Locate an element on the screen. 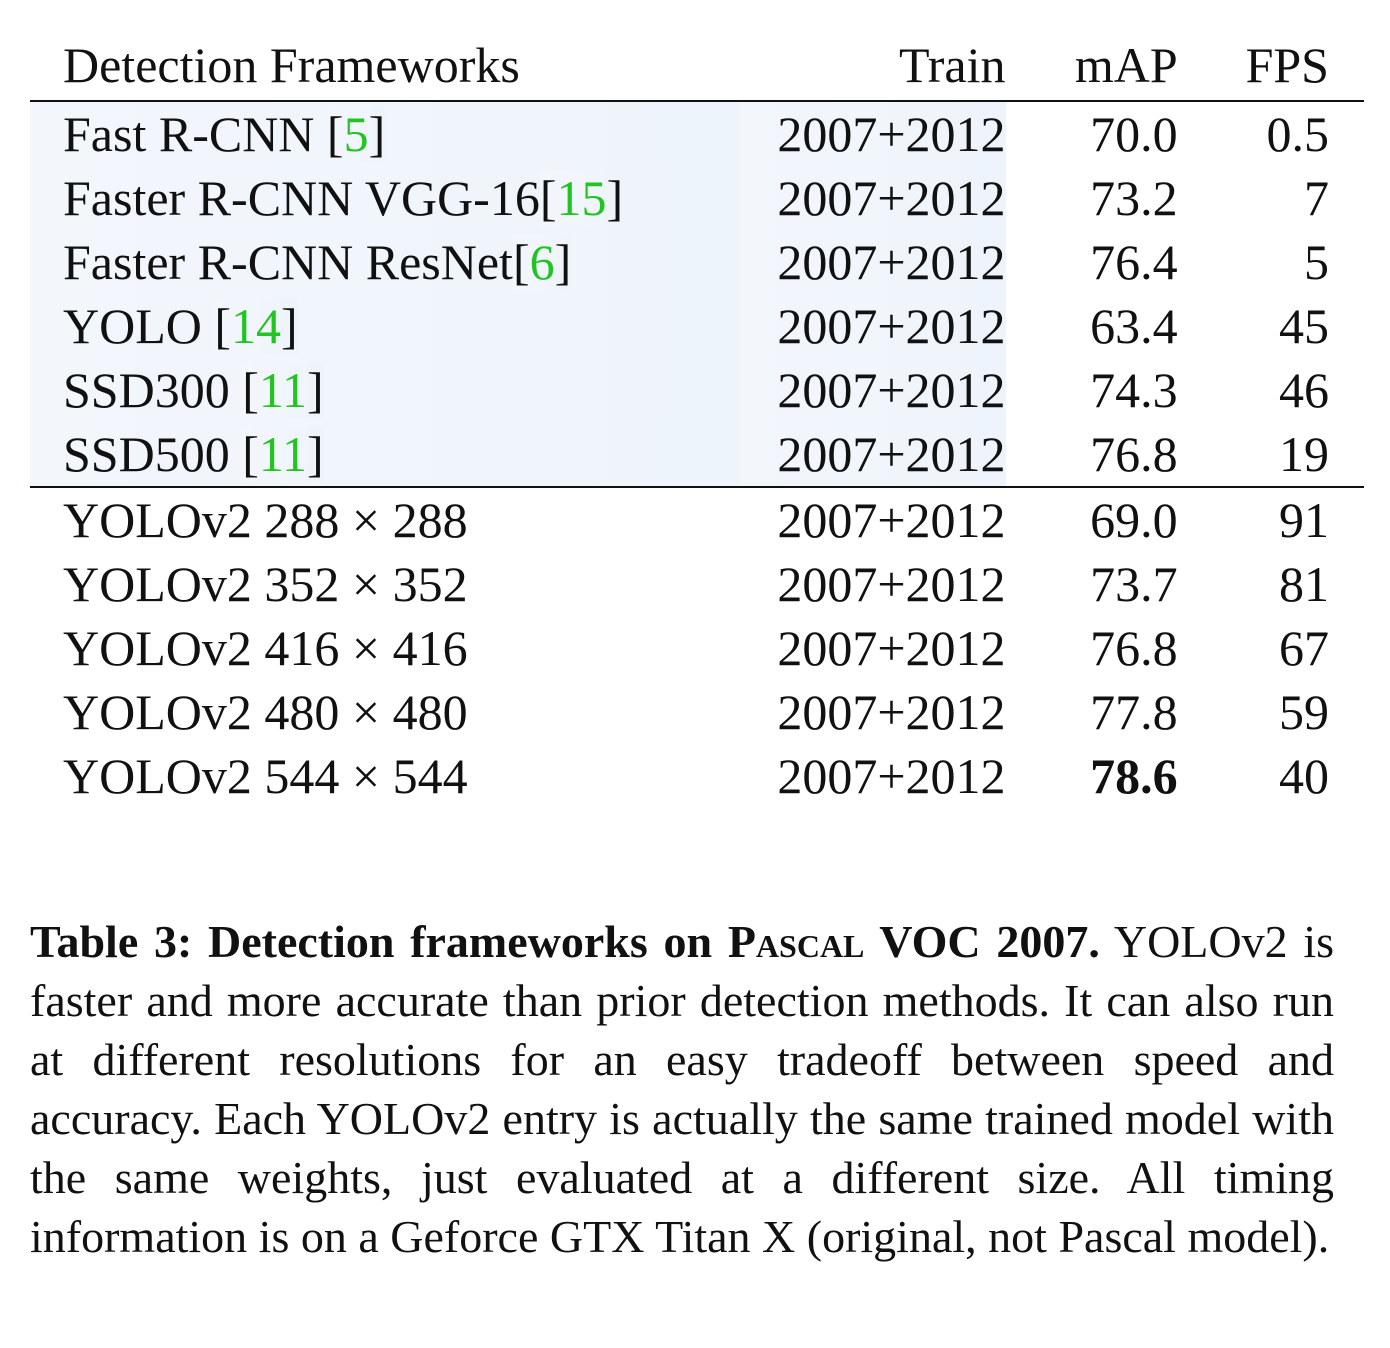 This screenshot has height=1348, width=1390. header-row: Detection Frameworks Train mAP FPS is located at coordinates (697, 65).